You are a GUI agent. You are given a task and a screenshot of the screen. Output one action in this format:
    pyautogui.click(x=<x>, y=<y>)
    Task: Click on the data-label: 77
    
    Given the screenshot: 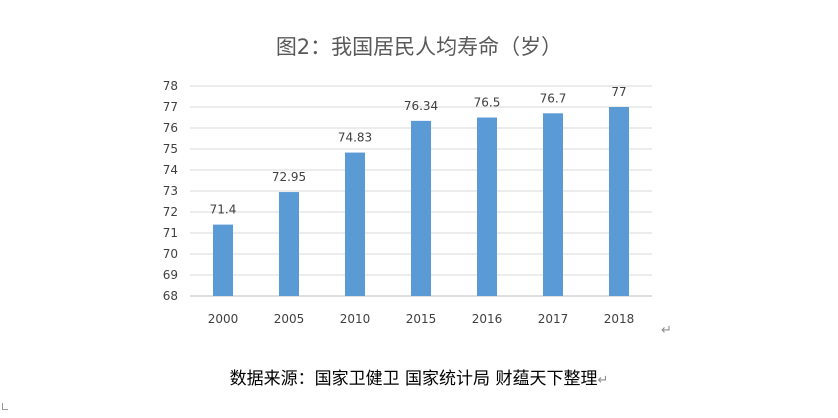 What is the action you would take?
    pyautogui.click(x=618, y=92)
    